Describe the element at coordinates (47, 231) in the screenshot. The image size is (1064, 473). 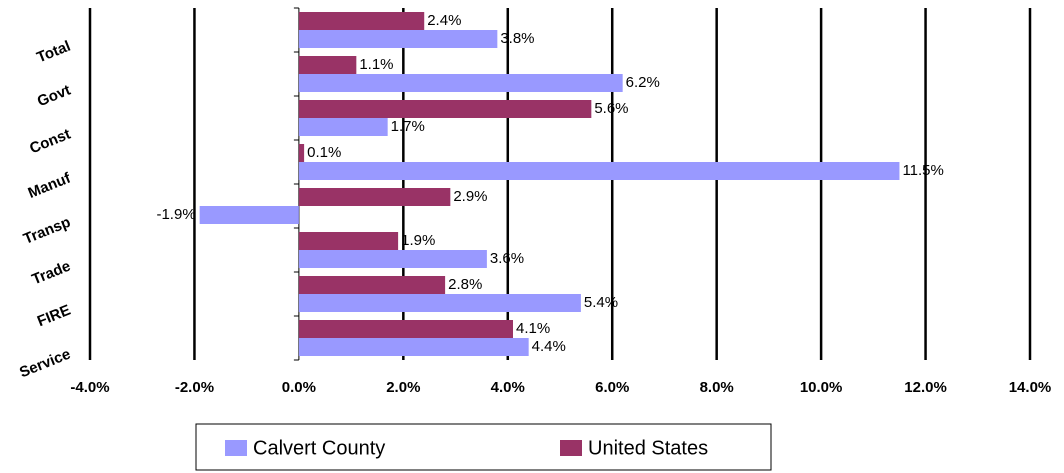
I see `y-tick-label: Transp` at that location.